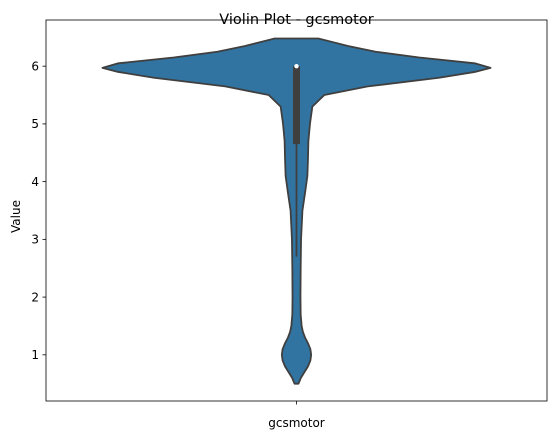 The image size is (554, 441). What do you see at coordinates (35, 355) in the screenshot?
I see `y-tick-label-1: 1` at bounding box center [35, 355].